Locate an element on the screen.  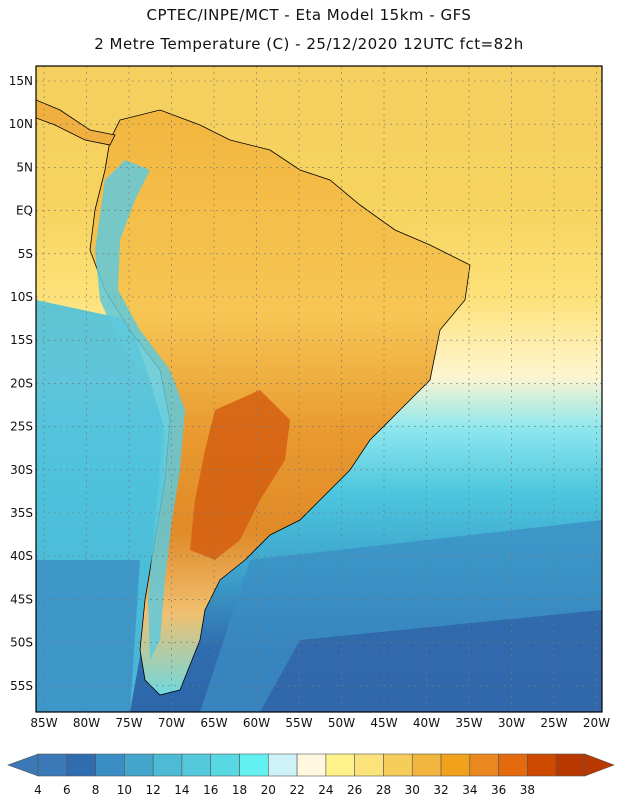
lon-label: 60W is located at coordinates (256, 723).